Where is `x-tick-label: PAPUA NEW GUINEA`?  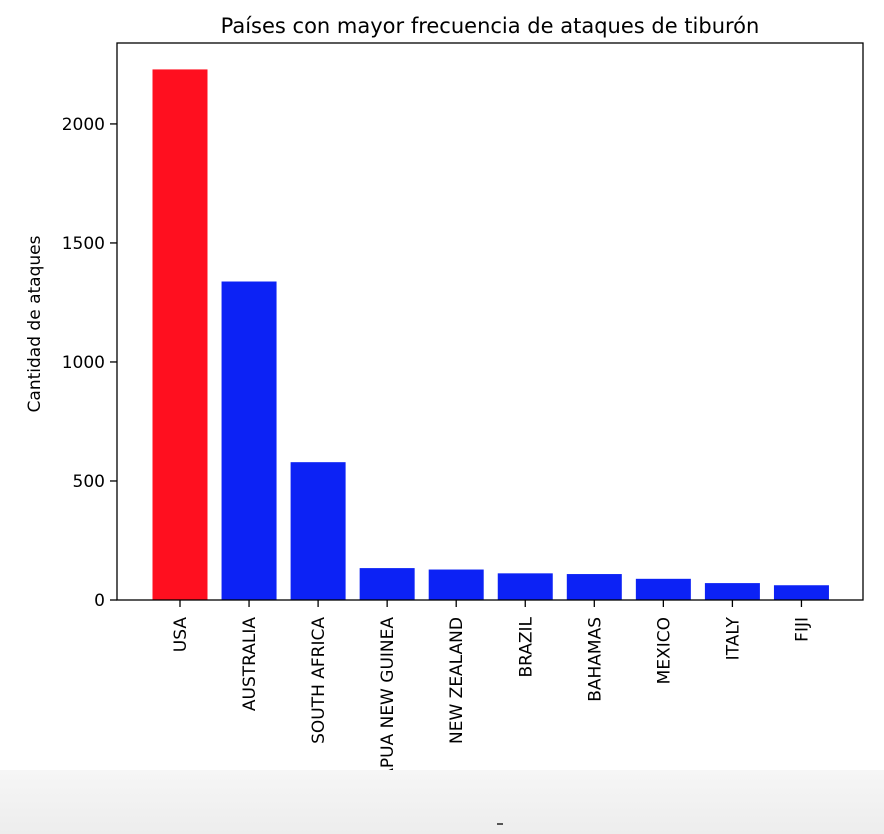
x-tick-label: PAPUA NEW GUINEA is located at coordinates (388, 703).